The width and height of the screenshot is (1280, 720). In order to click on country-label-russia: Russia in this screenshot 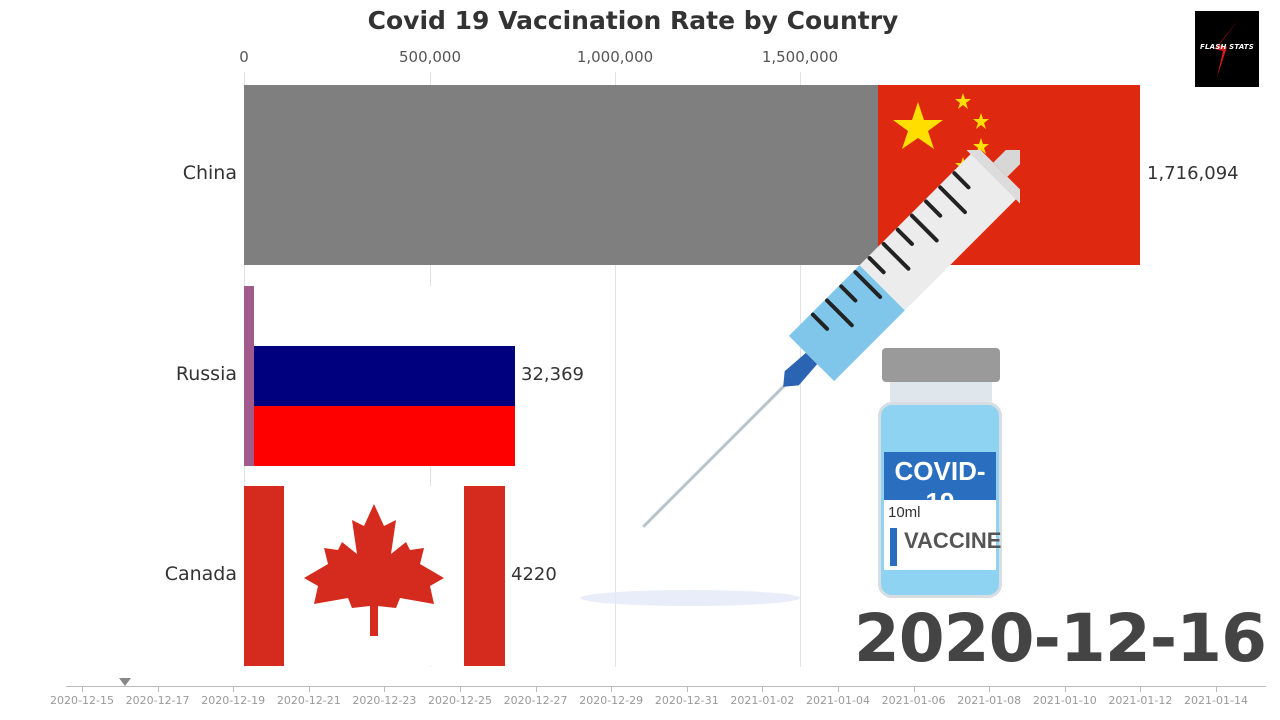, I will do `click(206, 374)`.